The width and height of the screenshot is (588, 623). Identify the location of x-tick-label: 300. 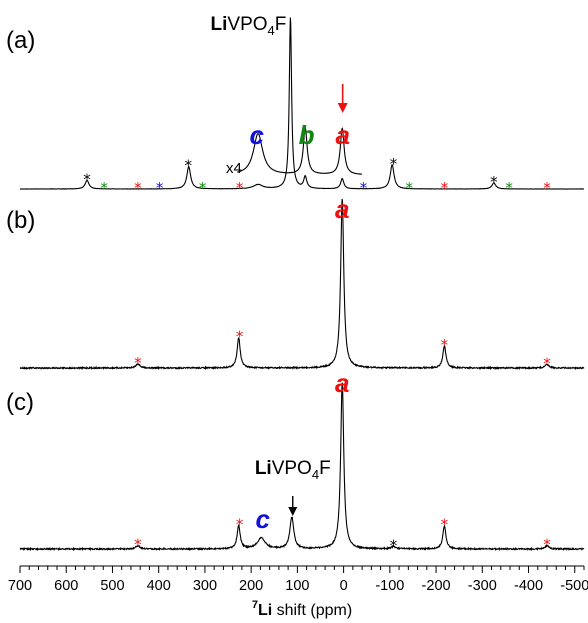
(205, 586).